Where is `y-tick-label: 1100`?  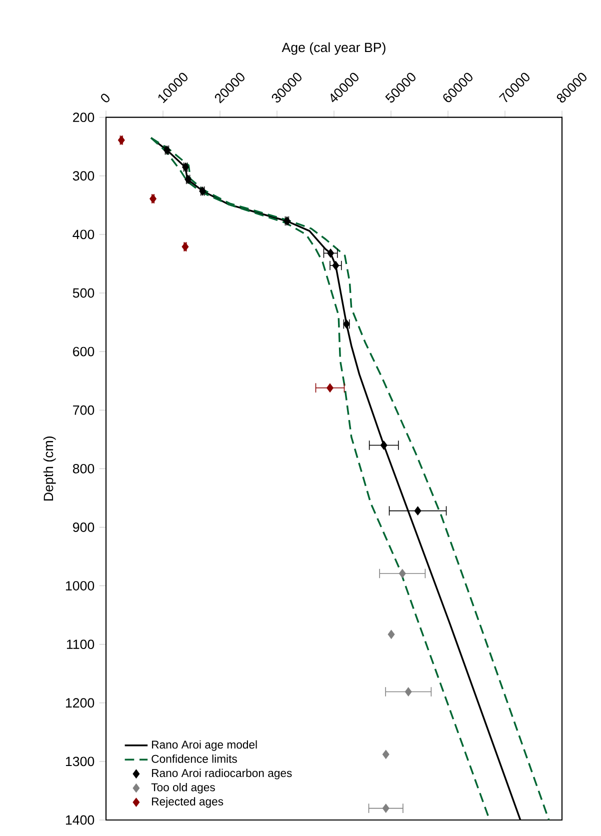 y-tick-label: 1100 is located at coordinates (80, 645).